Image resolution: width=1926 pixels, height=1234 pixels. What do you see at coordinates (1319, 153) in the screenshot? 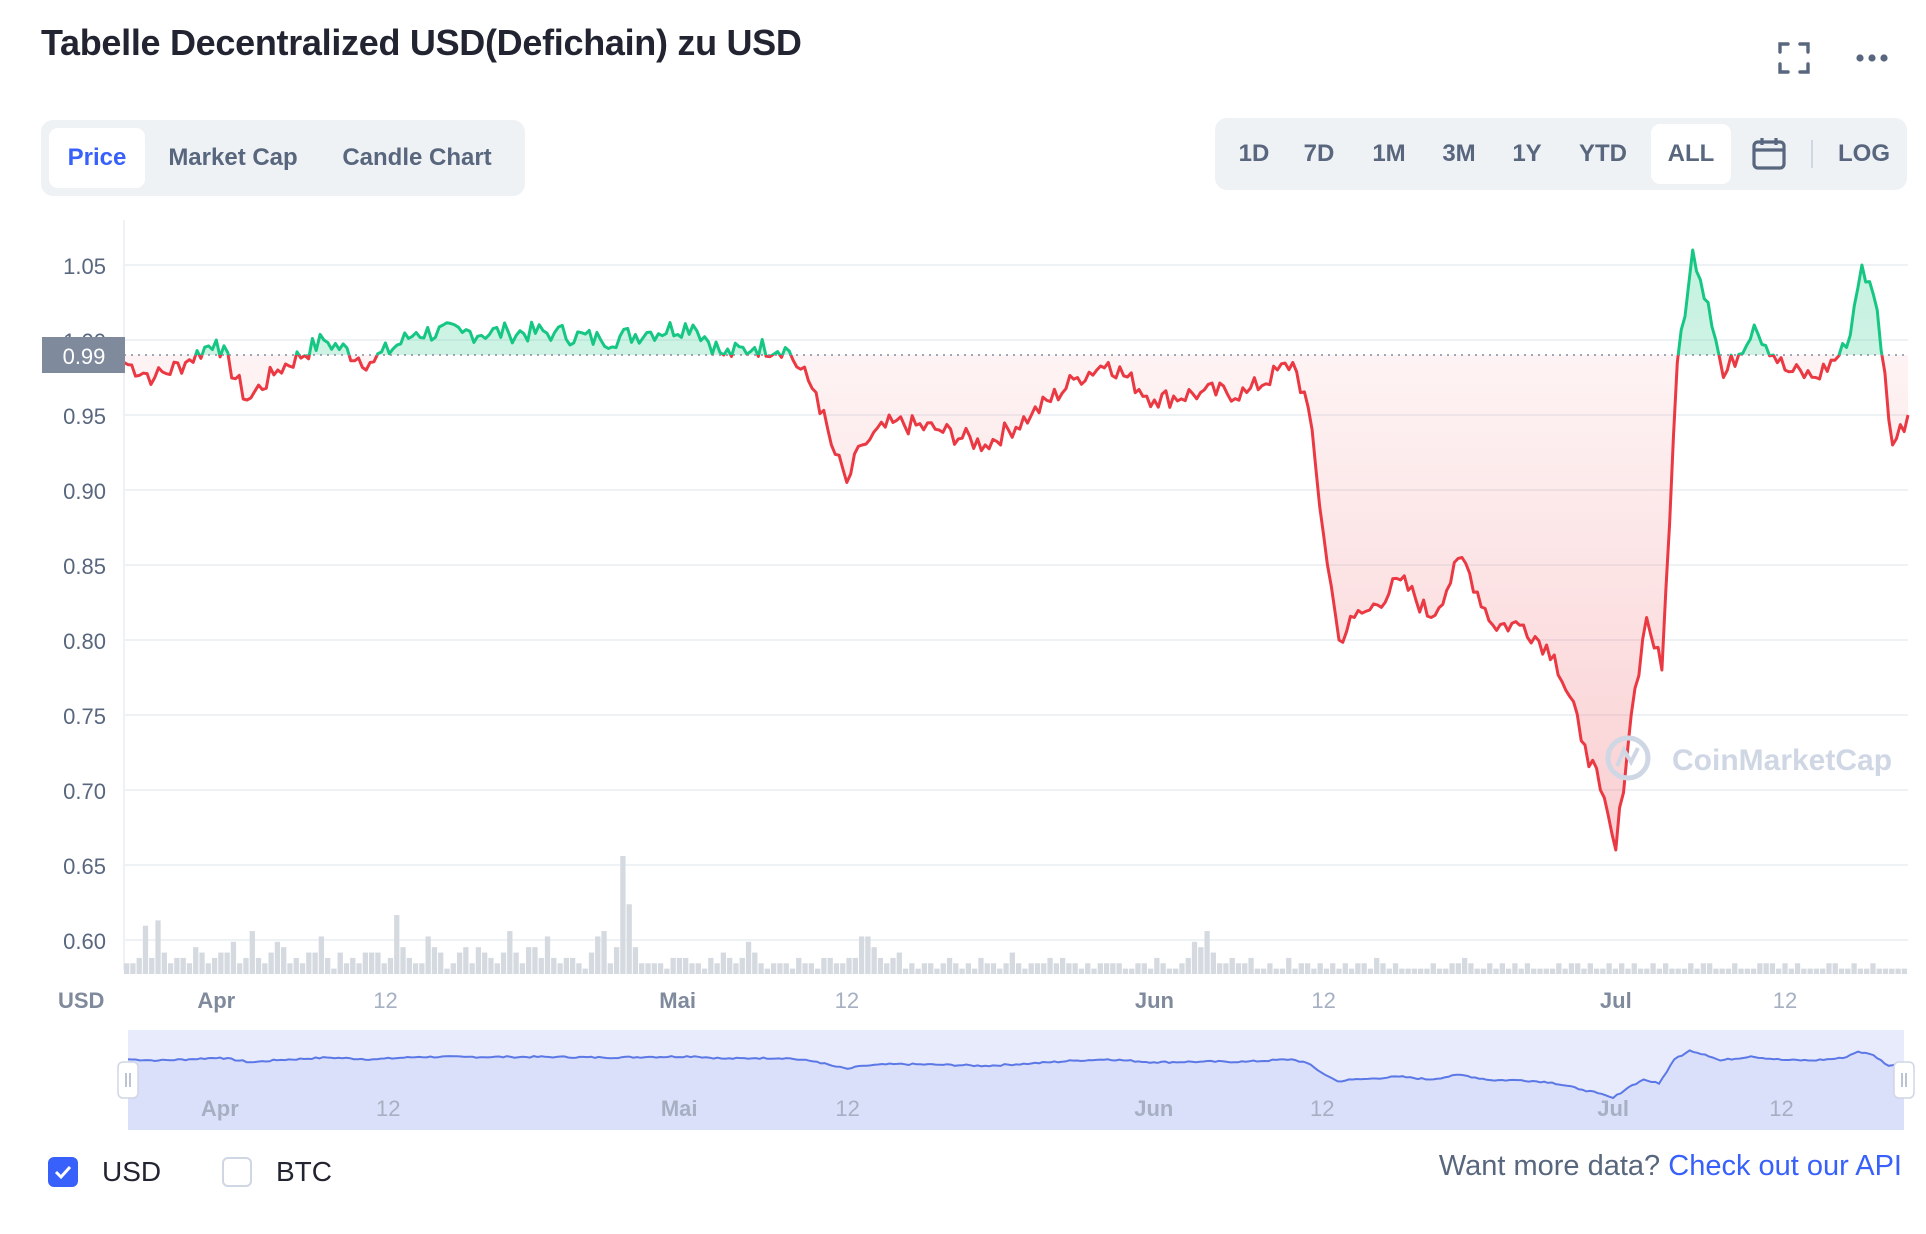
I see `range-7d: 7D` at bounding box center [1319, 153].